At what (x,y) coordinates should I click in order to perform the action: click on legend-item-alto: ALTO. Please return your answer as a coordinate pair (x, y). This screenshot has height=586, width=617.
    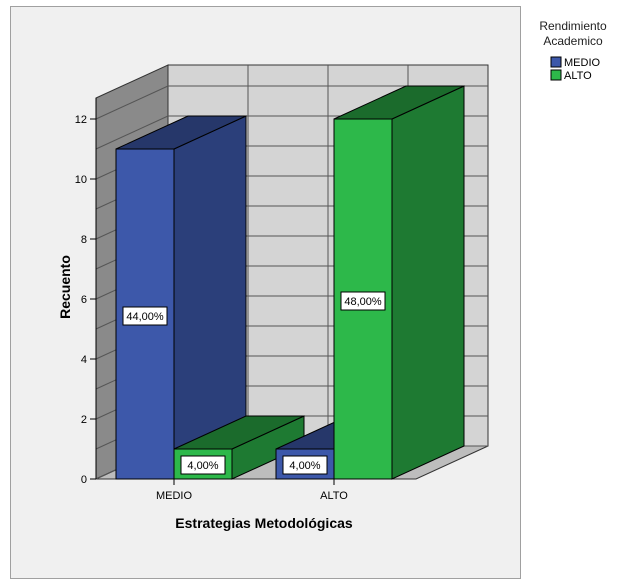
    Looking at the image, I should click on (571, 75).